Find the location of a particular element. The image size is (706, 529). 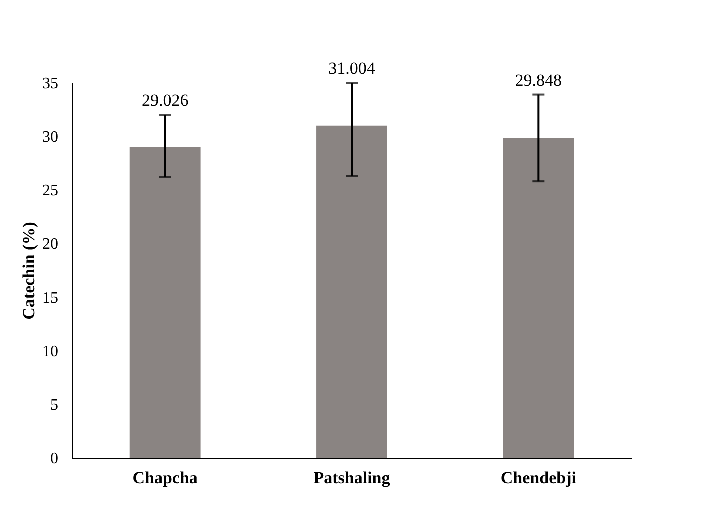

y-tick-label: 15 is located at coordinates (50, 298).